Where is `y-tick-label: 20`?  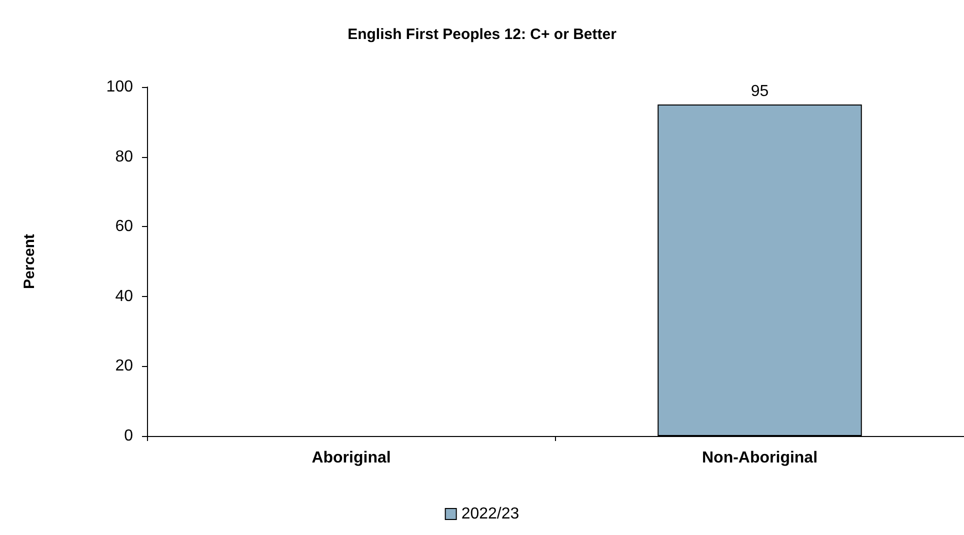 y-tick-label: 20 is located at coordinates (124, 366).